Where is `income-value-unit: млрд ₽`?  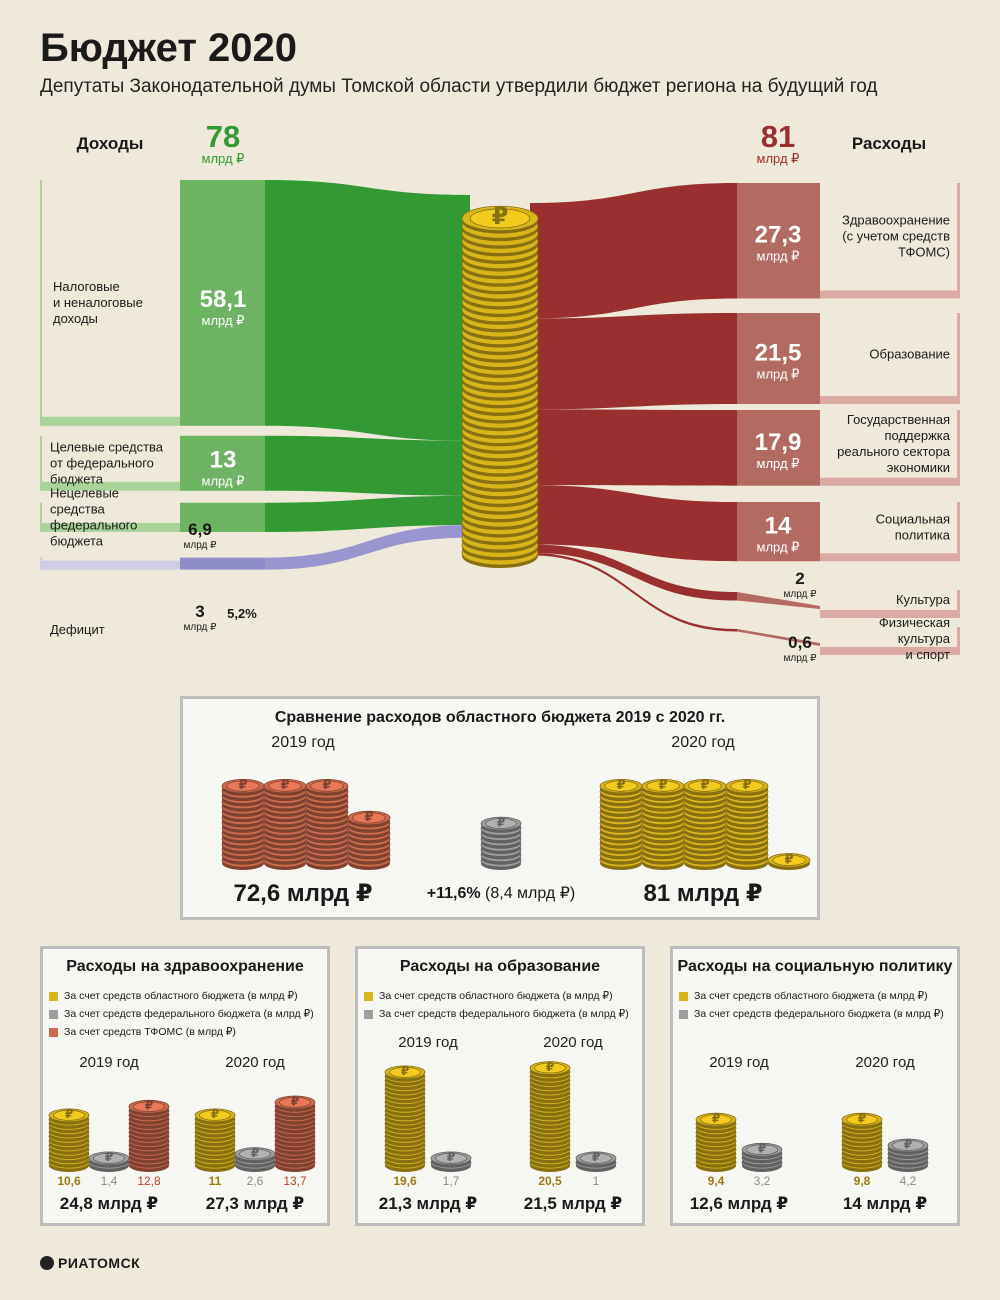
income-value-unit: млрд ₽ is located at coordinates (223, 480).